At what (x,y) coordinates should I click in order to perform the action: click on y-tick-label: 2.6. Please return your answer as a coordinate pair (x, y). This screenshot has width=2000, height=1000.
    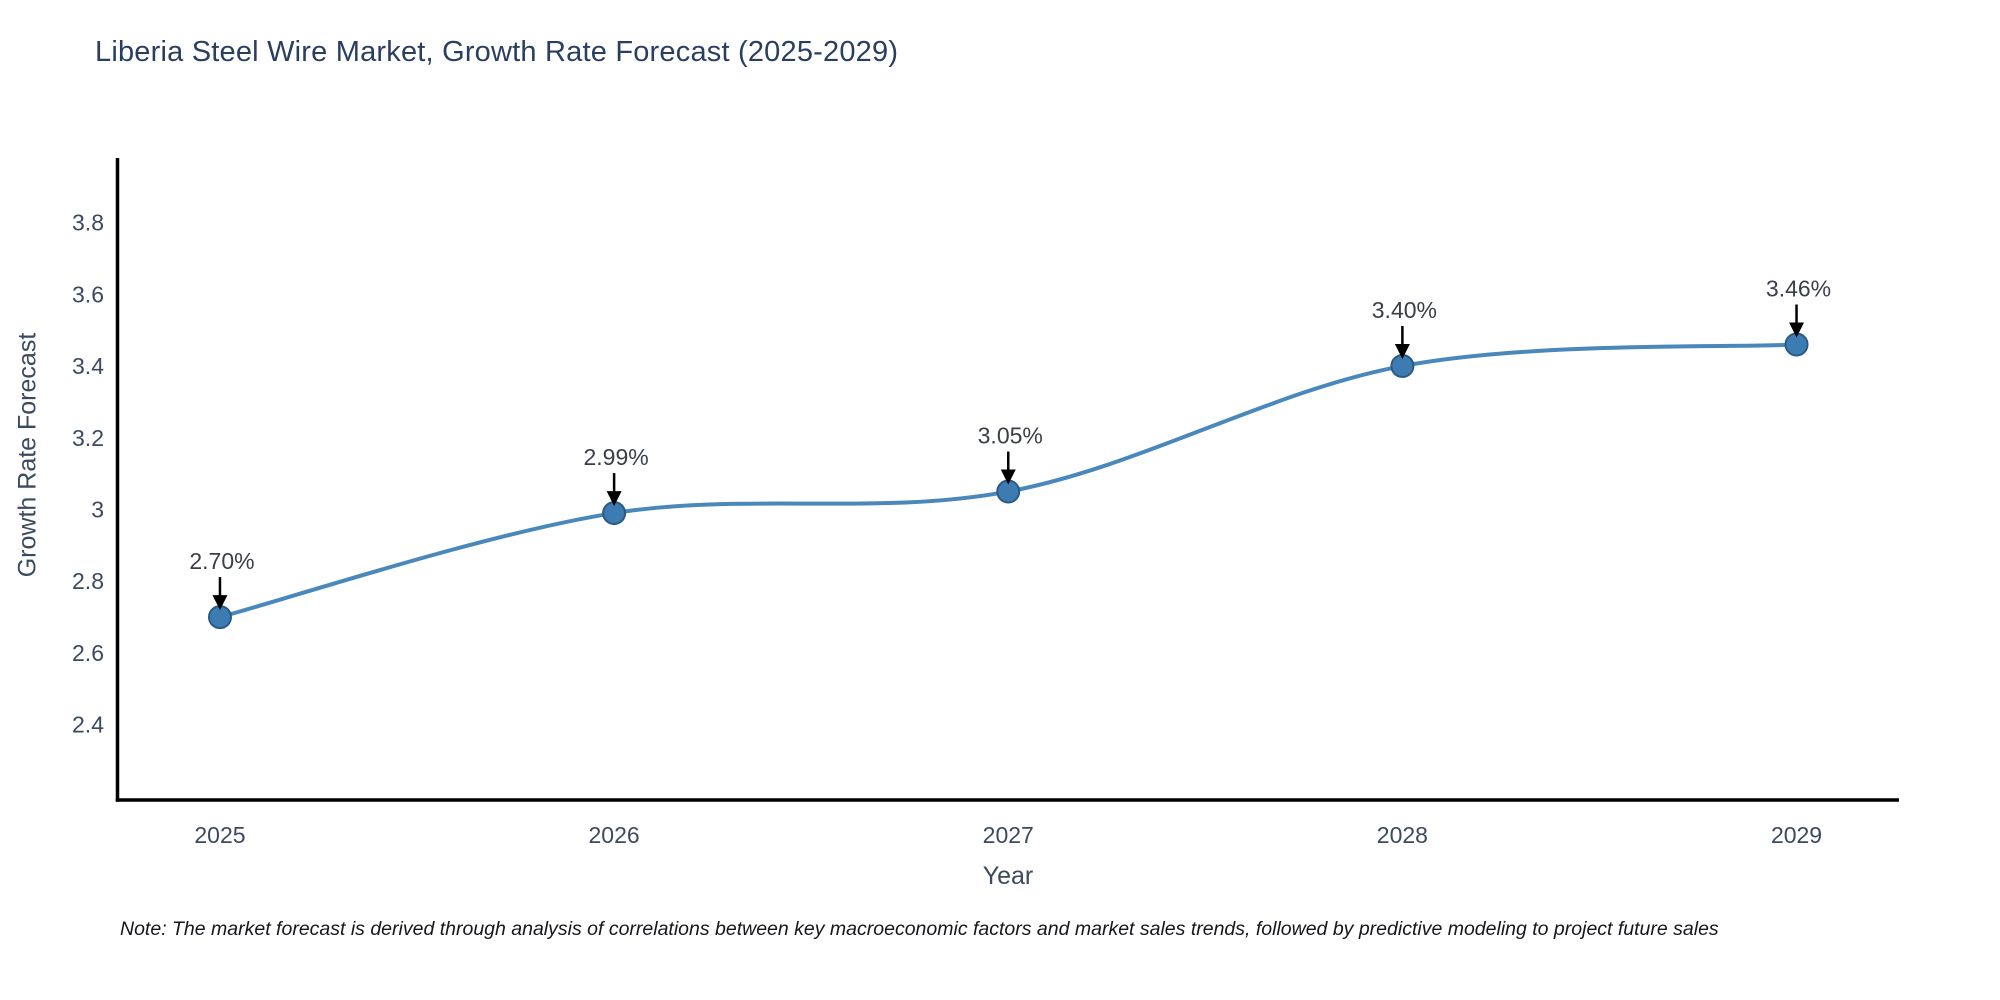
    Looking at the image, I should click on (88, 653).